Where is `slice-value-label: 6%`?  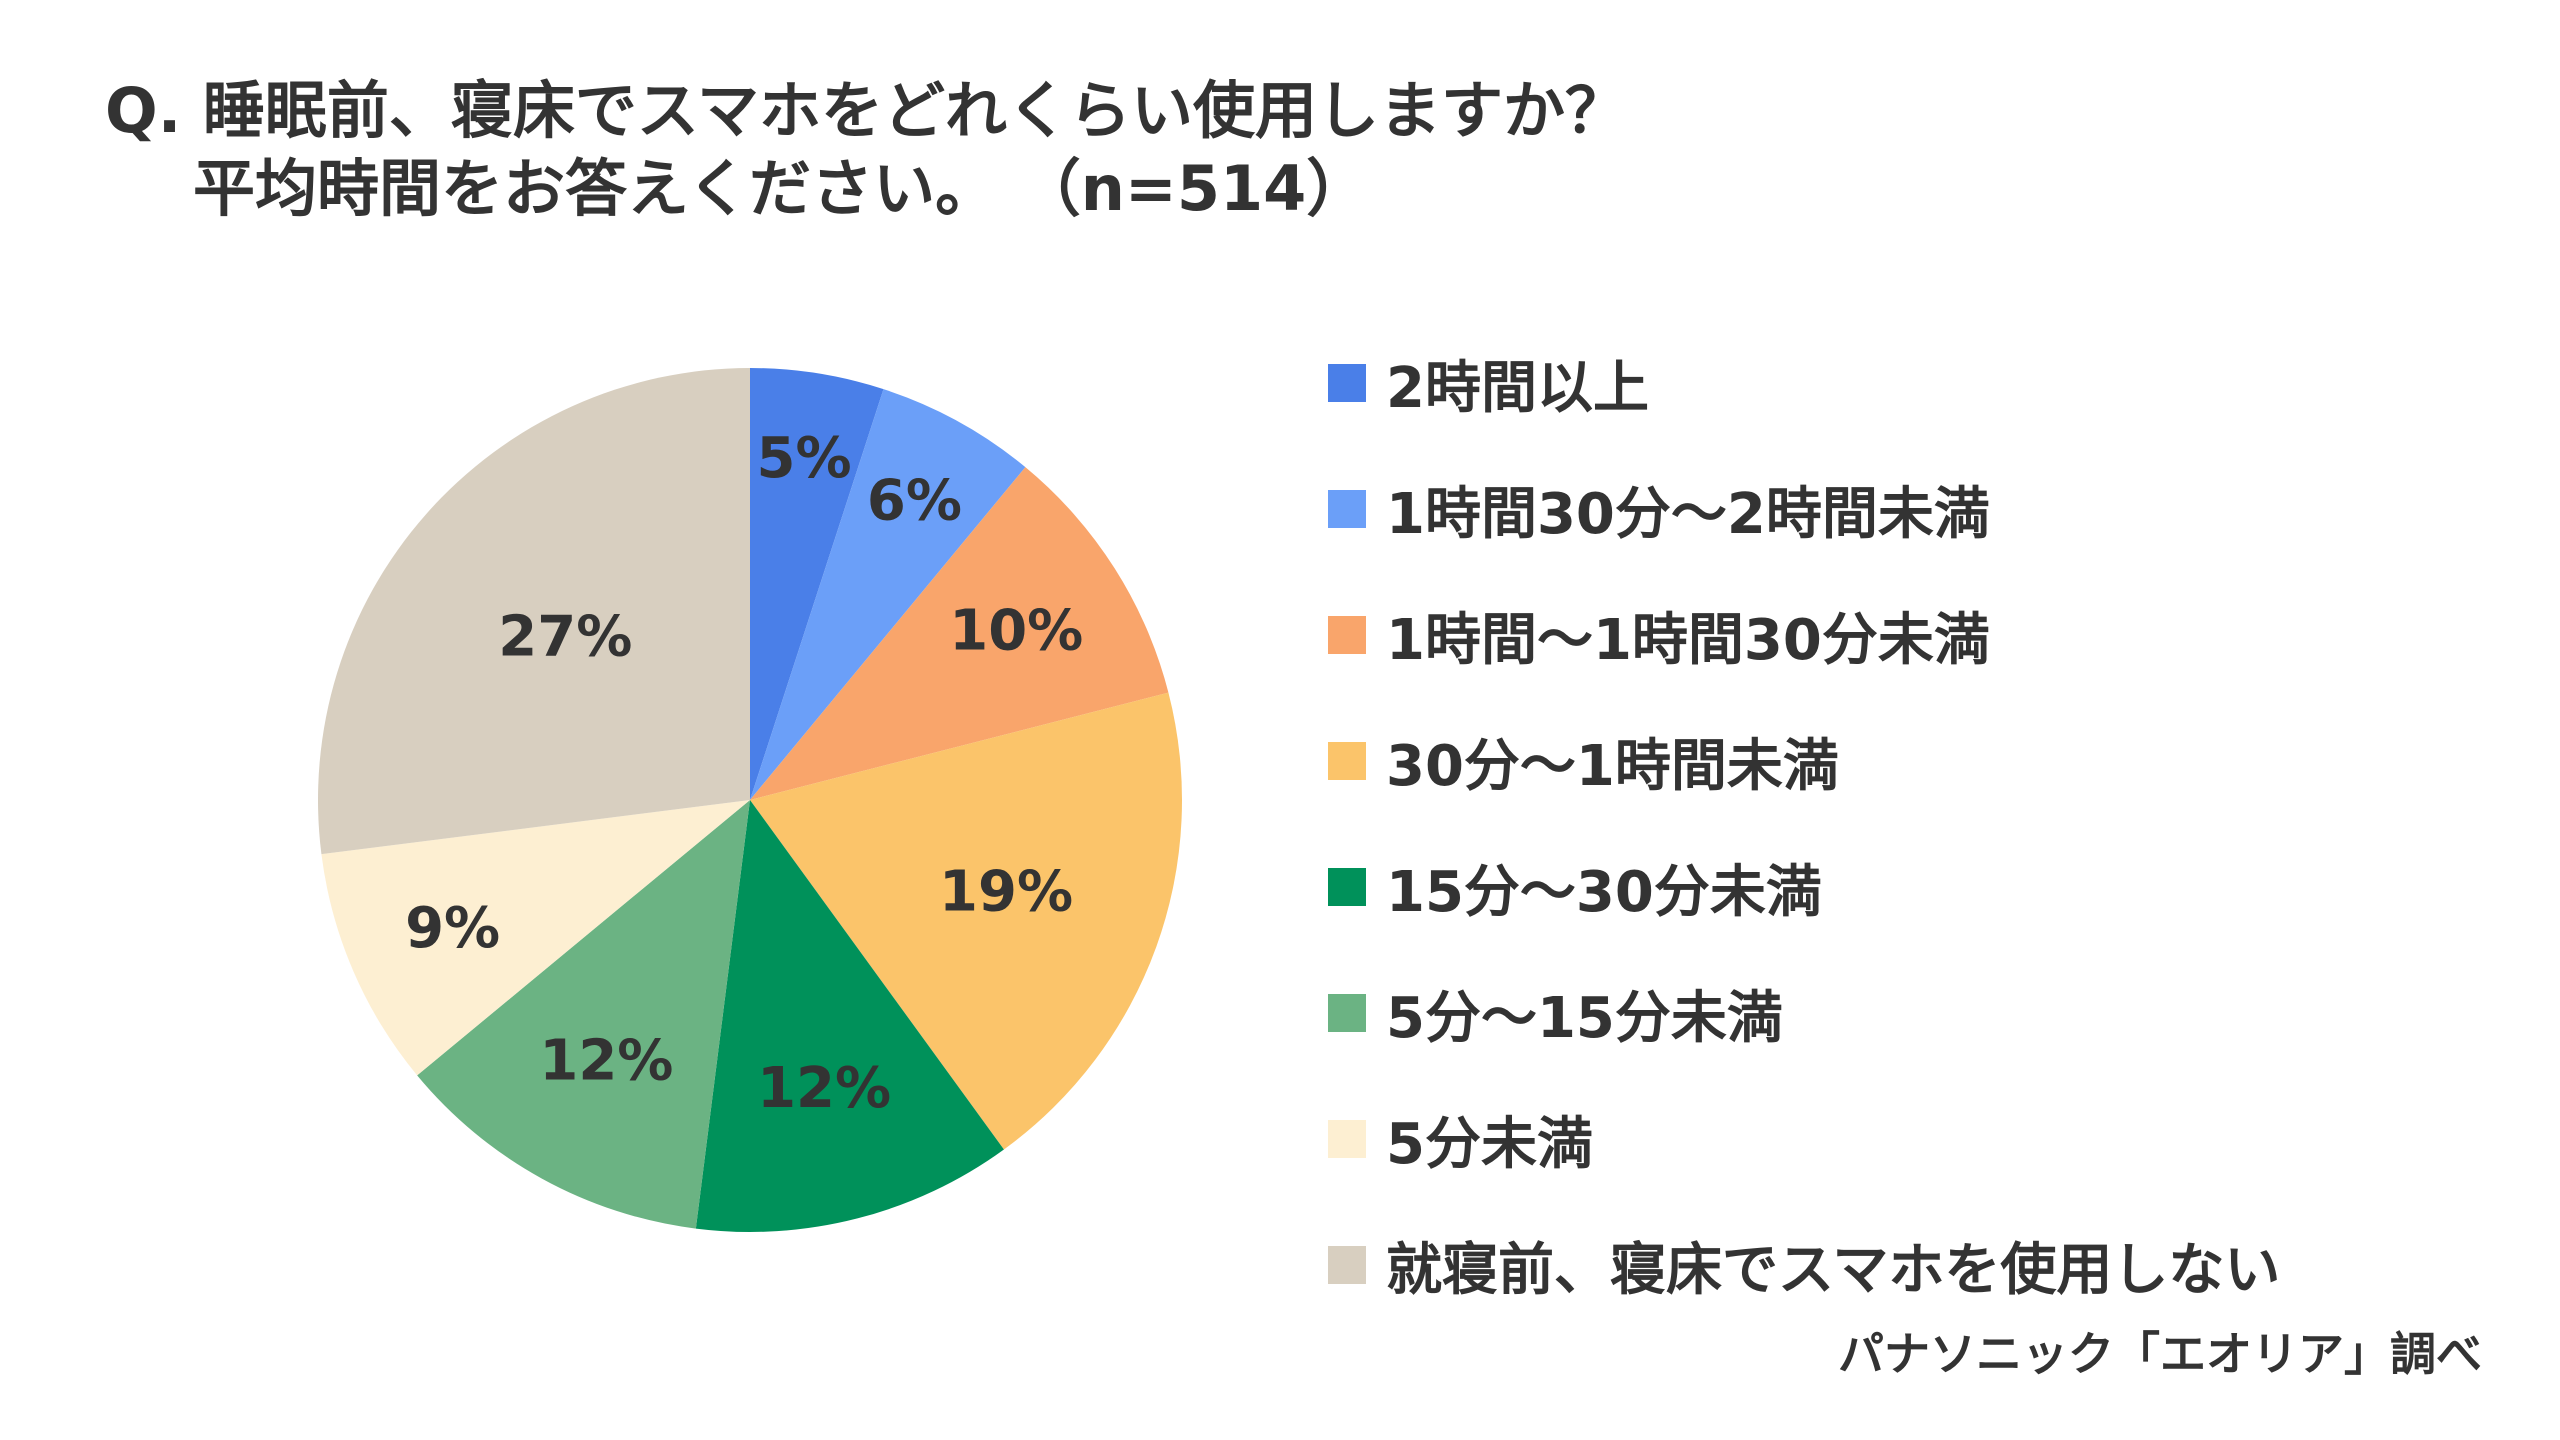 slice-value-label: 6% is located at coordinates (914, 500).